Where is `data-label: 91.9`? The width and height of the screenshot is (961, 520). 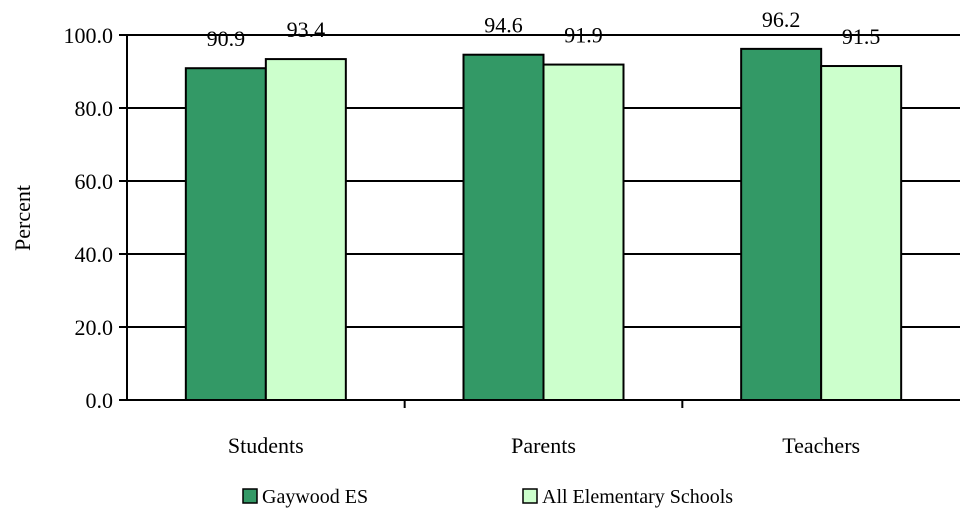 data-label: 91.9 is located at coordinates (583, 35).